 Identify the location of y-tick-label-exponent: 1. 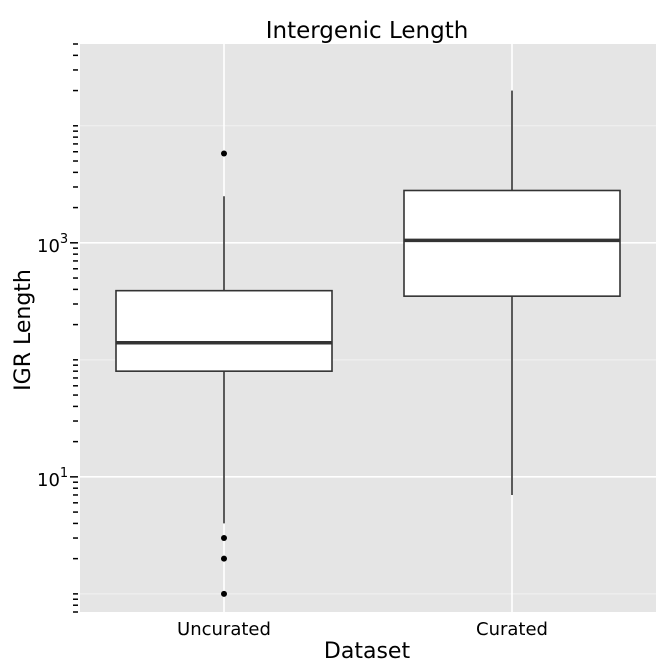
(64, 473).